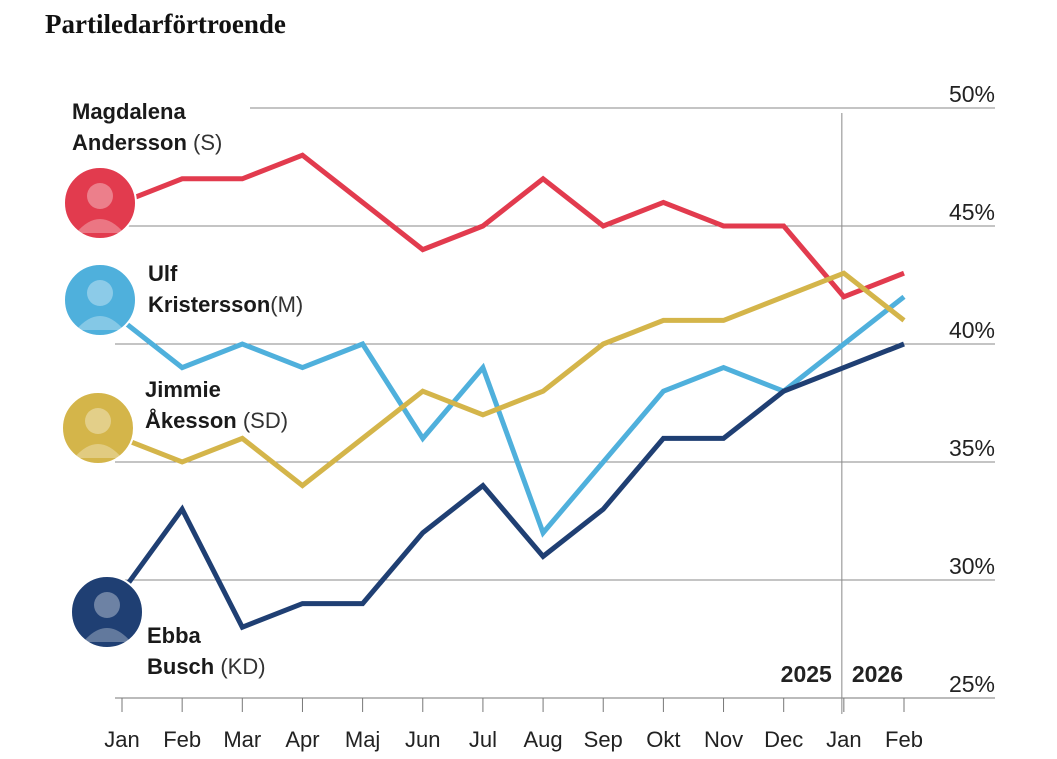 Image resolution: width=1057 pixels, height=759 pixels. I want to click on legend-name: Ebba Busch, so click(181, 651).